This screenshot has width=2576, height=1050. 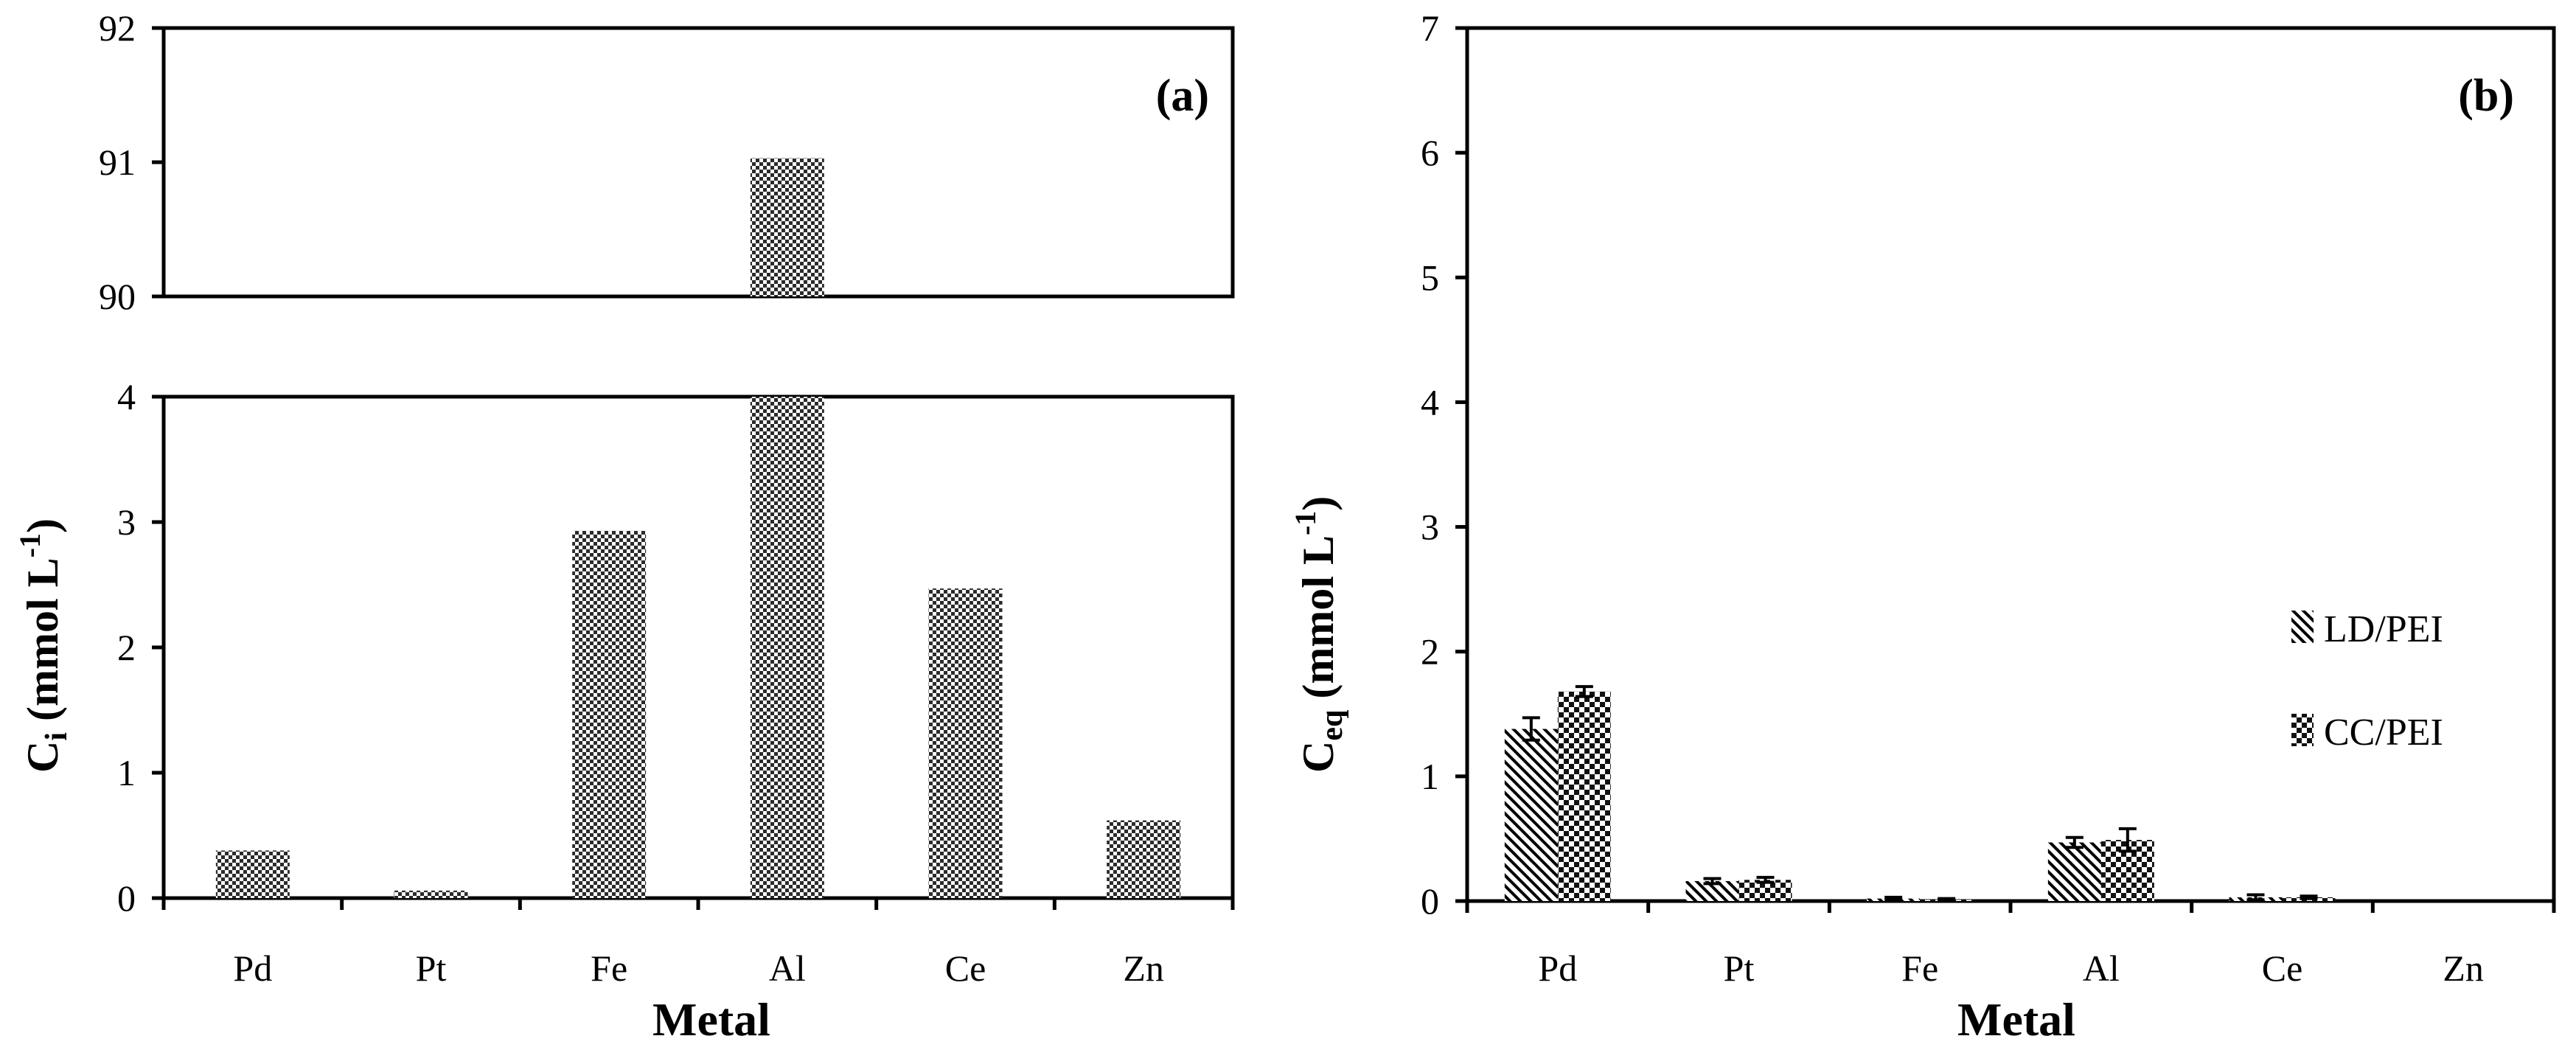 What do you see at coordinates (431, 894) in the screenshot?
I see `bar-ci-pt` at bounding box center [431, 894].